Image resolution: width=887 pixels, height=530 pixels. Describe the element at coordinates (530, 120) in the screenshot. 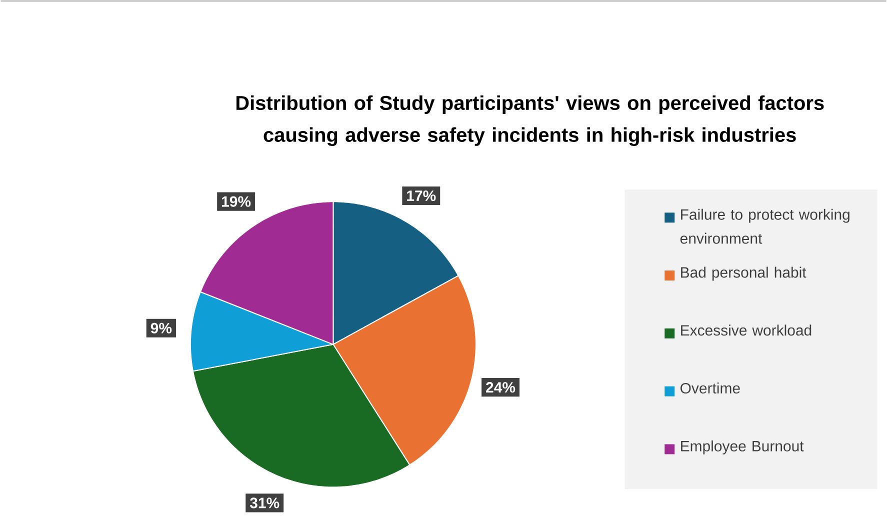

I see `chart-title: Distribution of Study participants' views on perceived factors causing adverse safety incidents in high-risk industries` at that location.